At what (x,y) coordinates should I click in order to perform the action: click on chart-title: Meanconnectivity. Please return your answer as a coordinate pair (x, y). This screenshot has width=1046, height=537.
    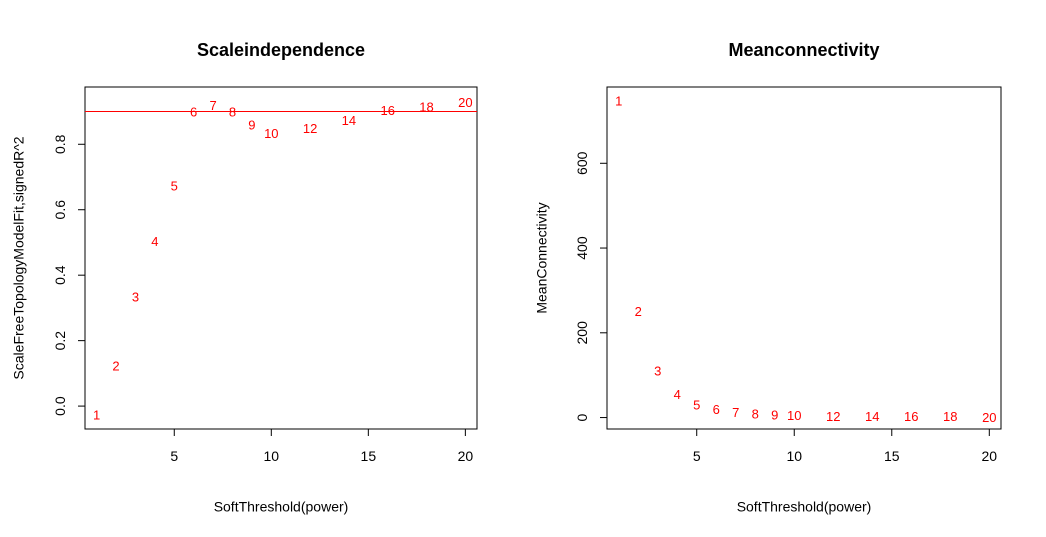
    Looking at the image, I should click on (803, 50).